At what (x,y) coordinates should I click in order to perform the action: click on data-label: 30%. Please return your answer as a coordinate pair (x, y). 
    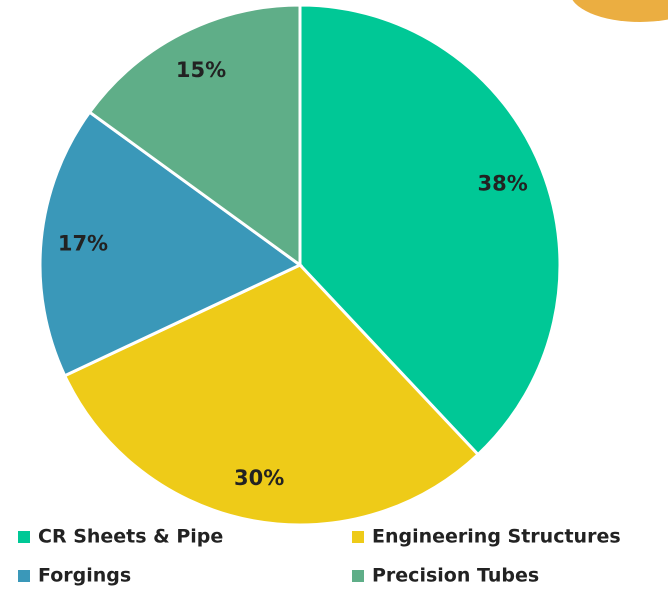
    Looking at the image, I should click on (259, 478).